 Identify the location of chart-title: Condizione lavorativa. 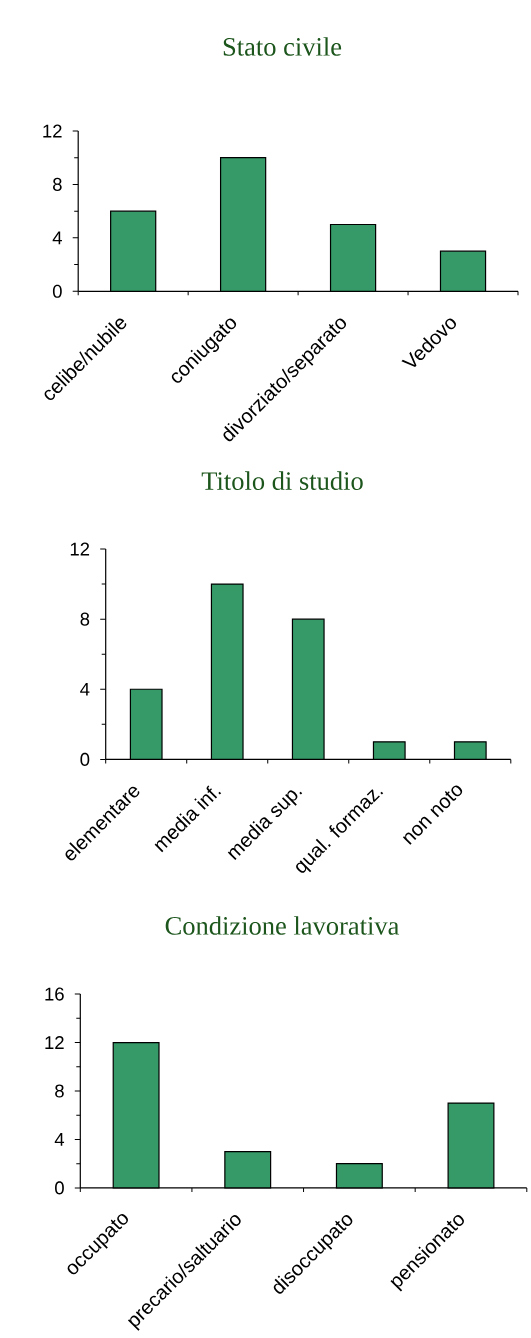
(282, 925).